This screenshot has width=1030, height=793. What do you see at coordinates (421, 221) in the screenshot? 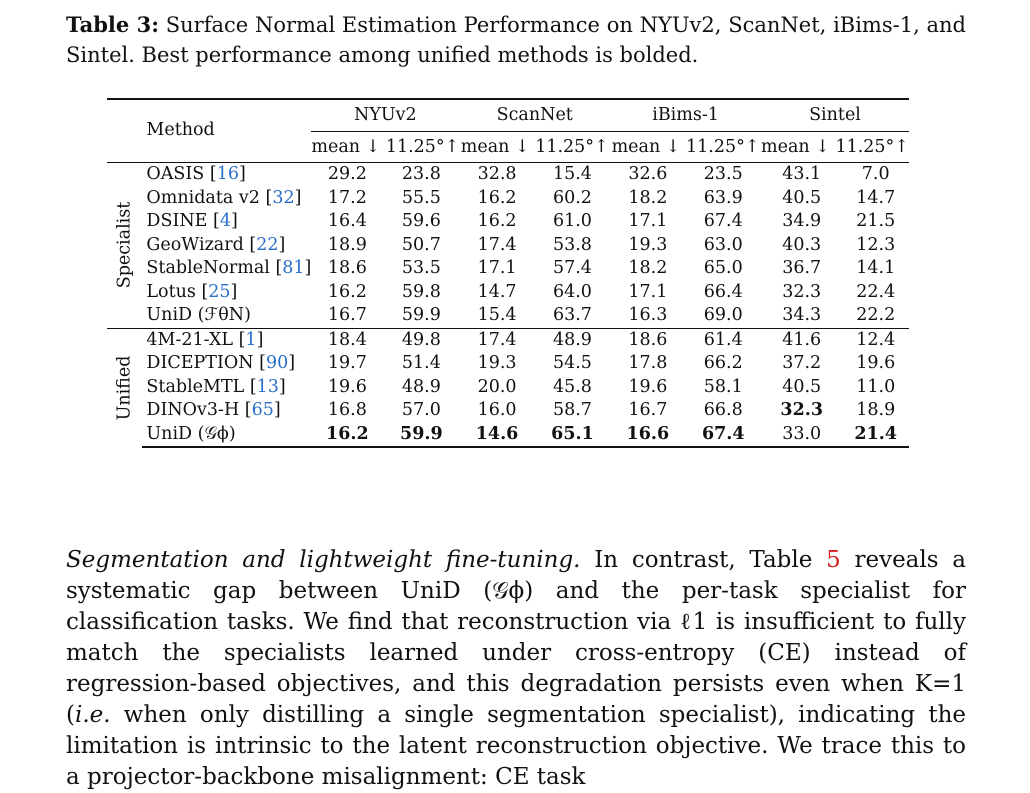
I see `value-cell: 59.6` at bounding box center [421, 221].